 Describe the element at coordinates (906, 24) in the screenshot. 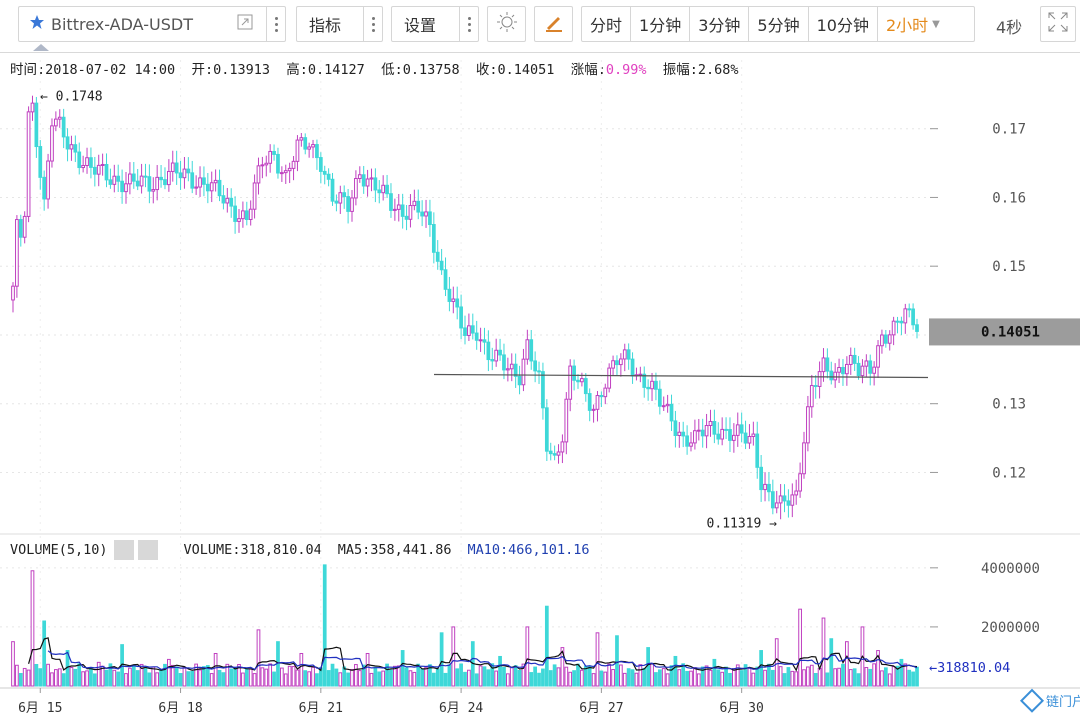

I see `period-active: 2小时` at that location.